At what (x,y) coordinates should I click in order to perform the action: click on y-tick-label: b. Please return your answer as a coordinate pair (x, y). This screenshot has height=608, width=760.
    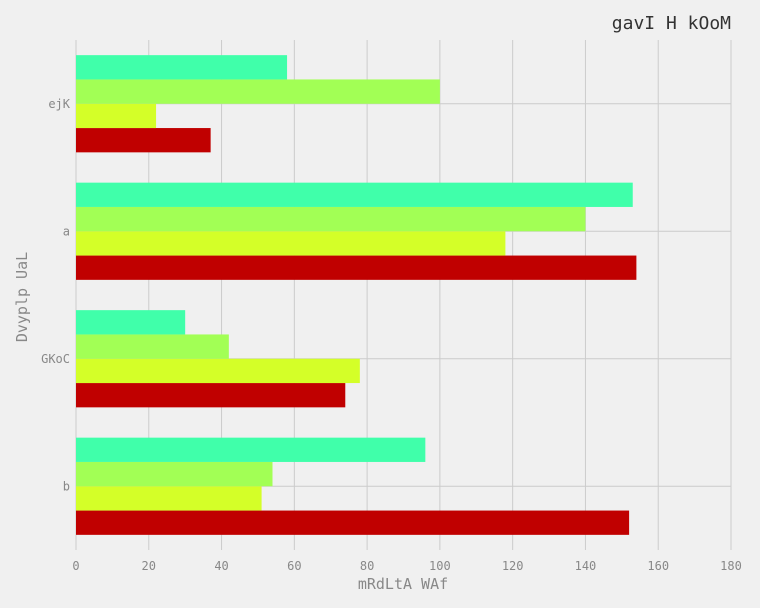
    Looking at the image, I should click on (66, 486).